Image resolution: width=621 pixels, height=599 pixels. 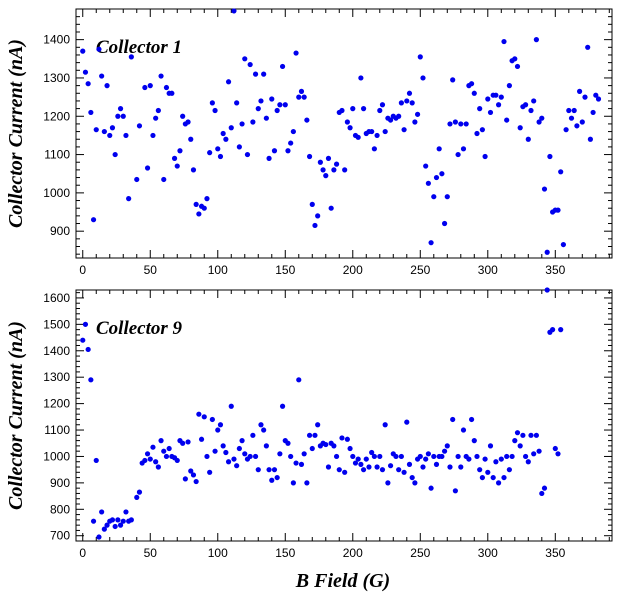 What do you see at coordinates (353, 553) in the screenshot?
I see `x-tick-label: 200` at bounding box center [353, 553].